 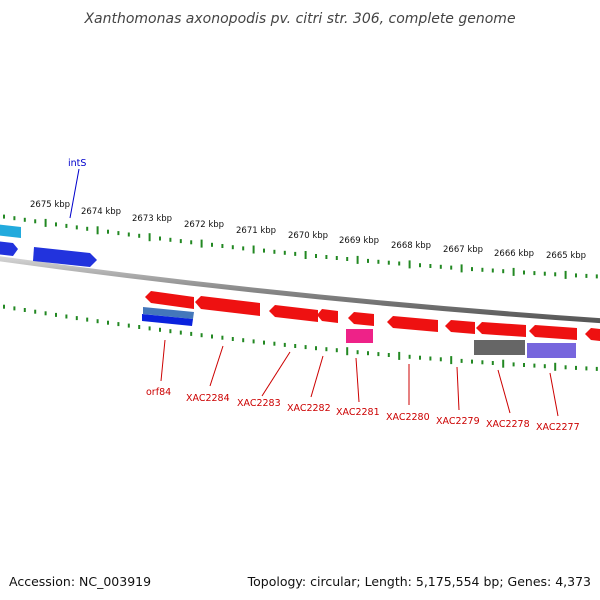 I want to click on reverse-gene-xac2277, so click(x=553, y=332).